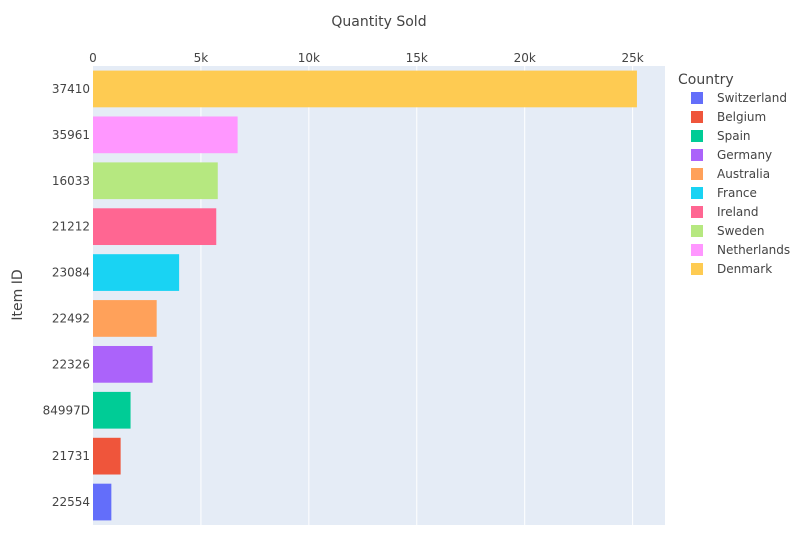 Image resolution: width=800 pixels, height=539 pixels. What do you see at coordinates (71, 273) in the screenshot?
I see `y-tick-label: 23084` at bounding box center [71, 273].